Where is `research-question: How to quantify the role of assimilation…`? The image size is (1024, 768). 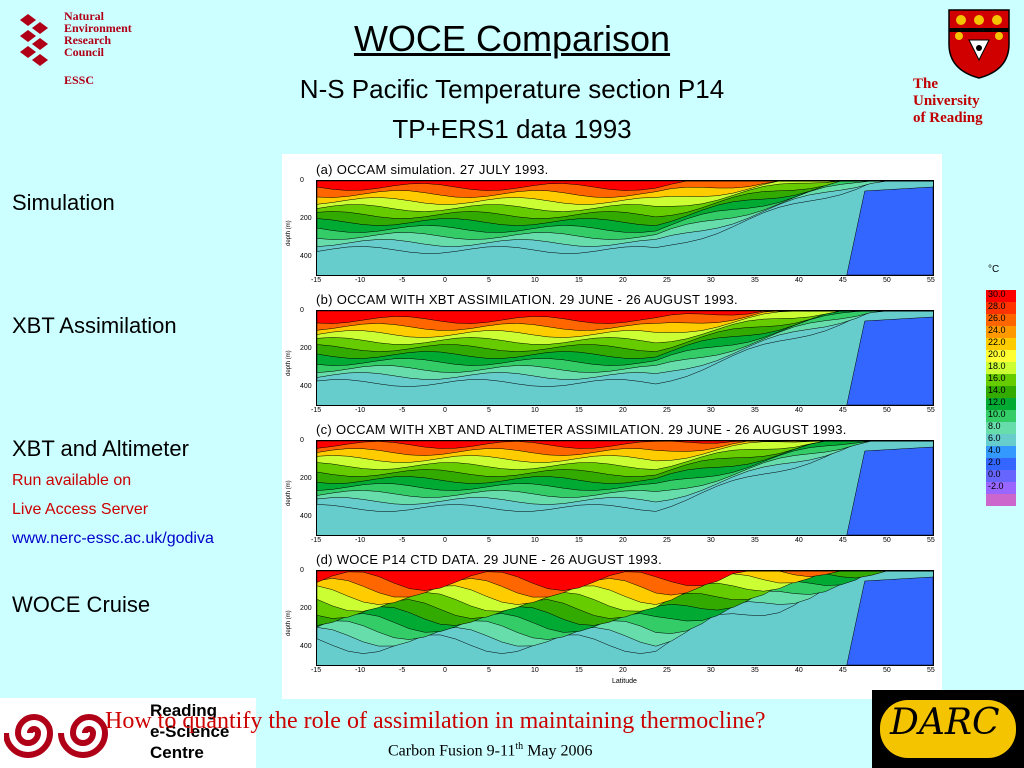
research-question: How to quantify the role of assimilation… is located at coordinates (435, 721).